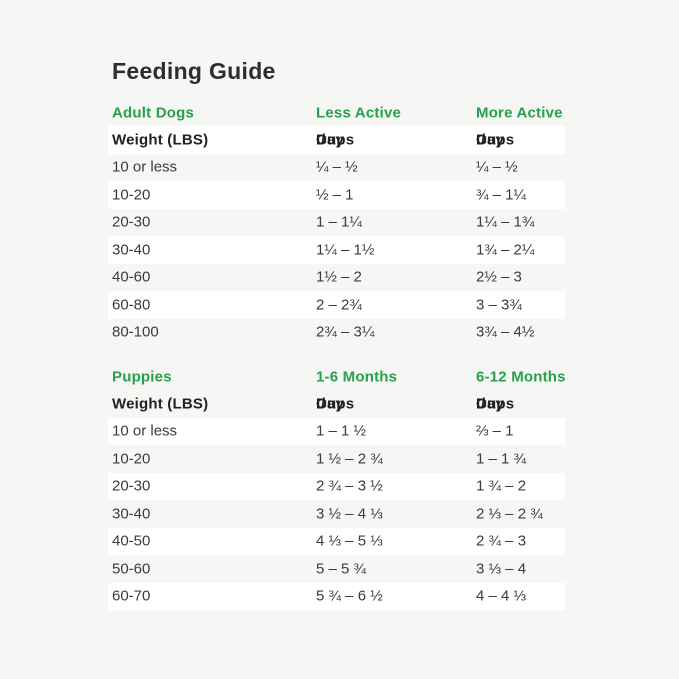  What do you see at coordinates (501, 596) in the screenshot?
I see `cups-6-12-months: 4 – 4 ⅓` at bounding box center [501, 596].